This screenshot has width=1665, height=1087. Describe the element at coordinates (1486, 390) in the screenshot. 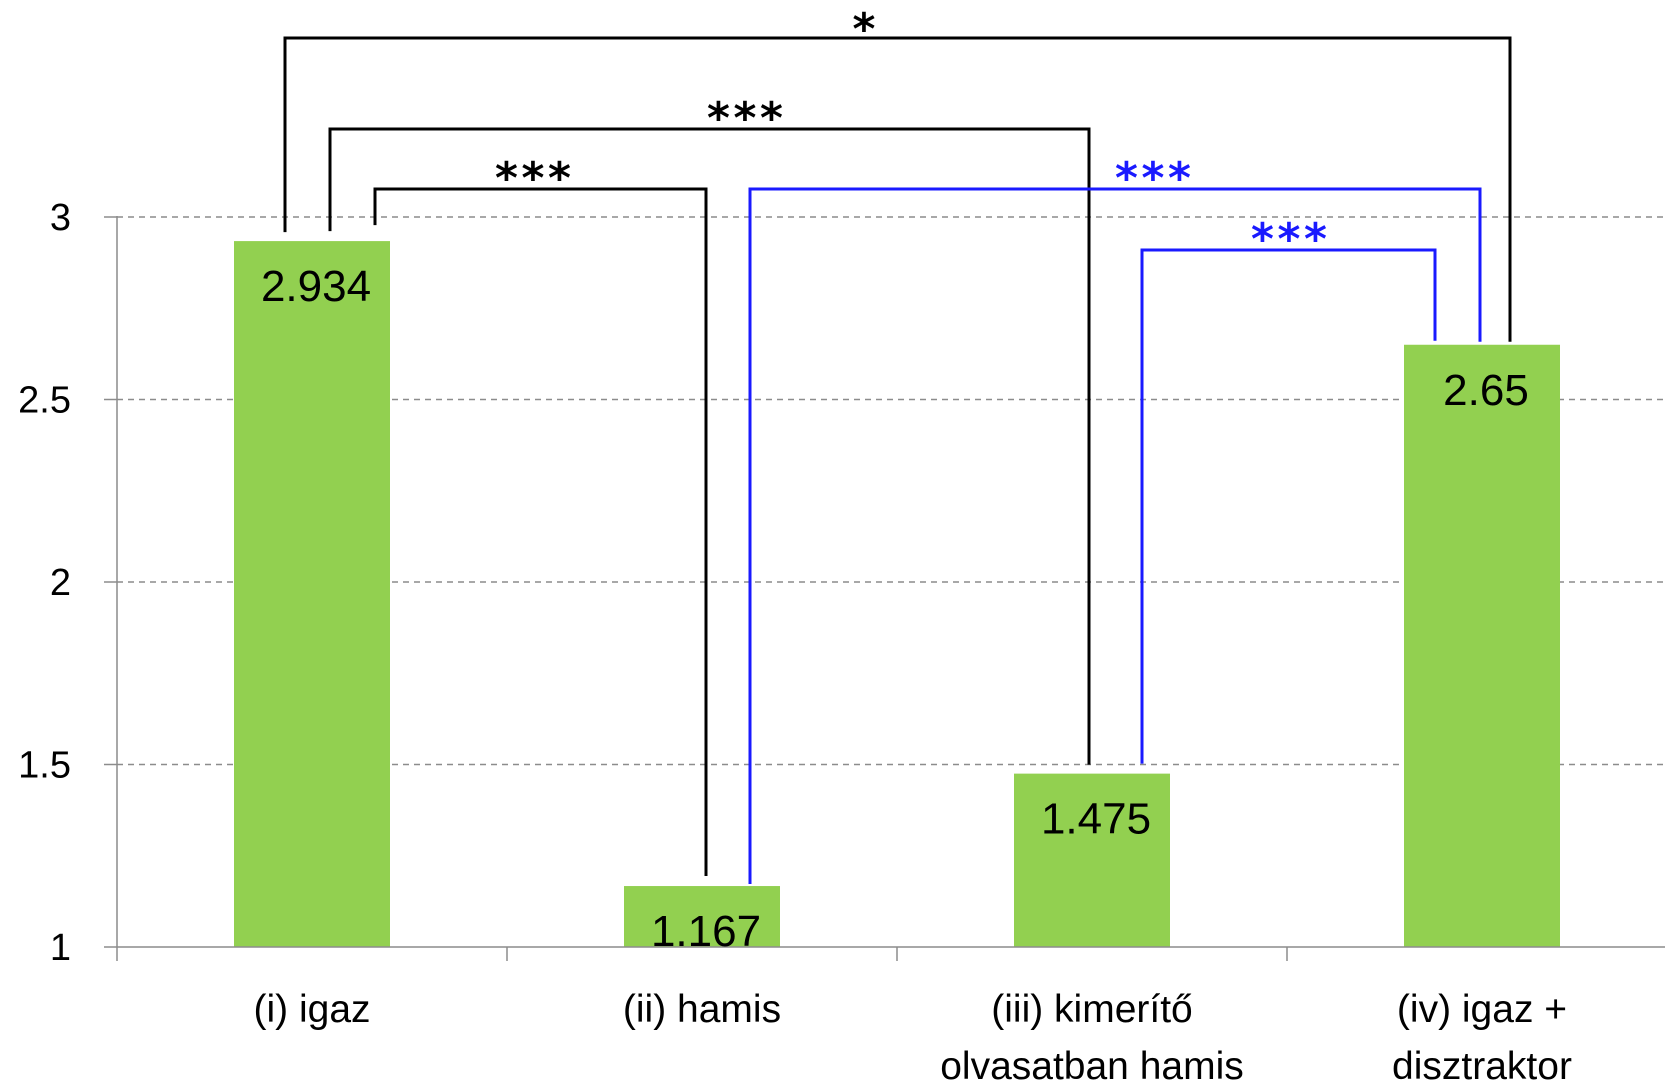

I see `data-label: 2.65` at that location.